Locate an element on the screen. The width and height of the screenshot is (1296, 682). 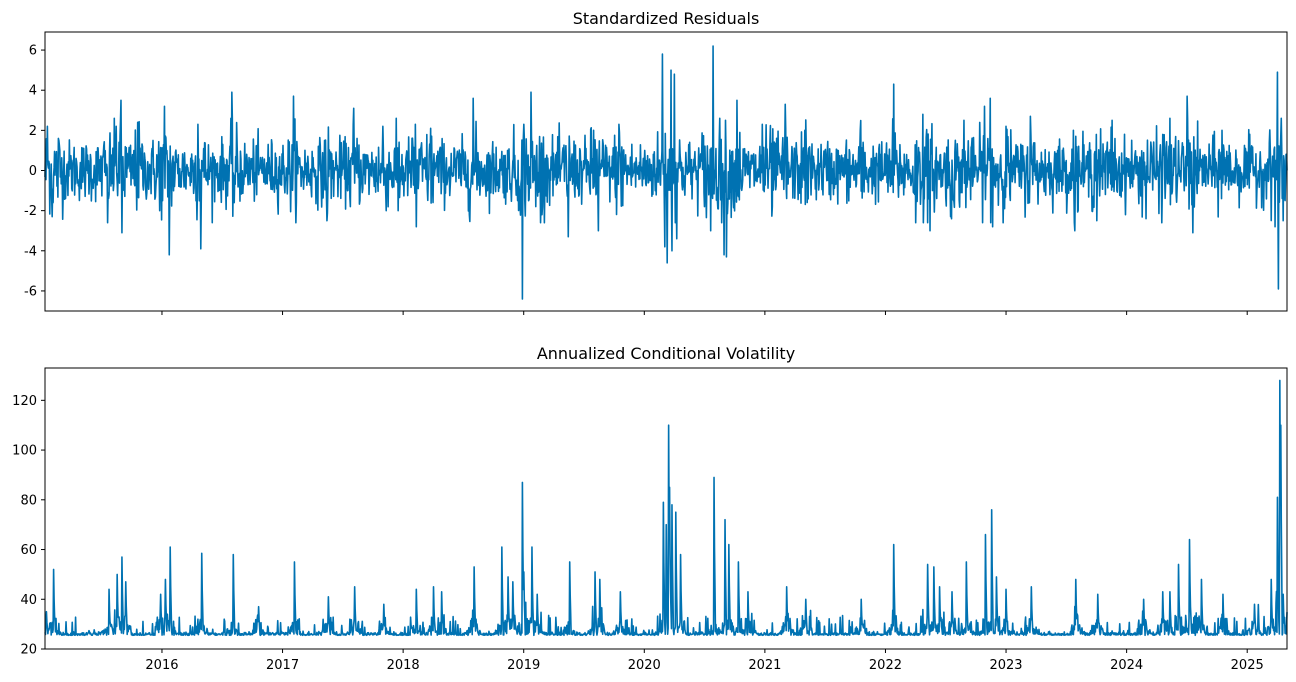
y-tick-label: 20 is located at coordinates (28, 650).